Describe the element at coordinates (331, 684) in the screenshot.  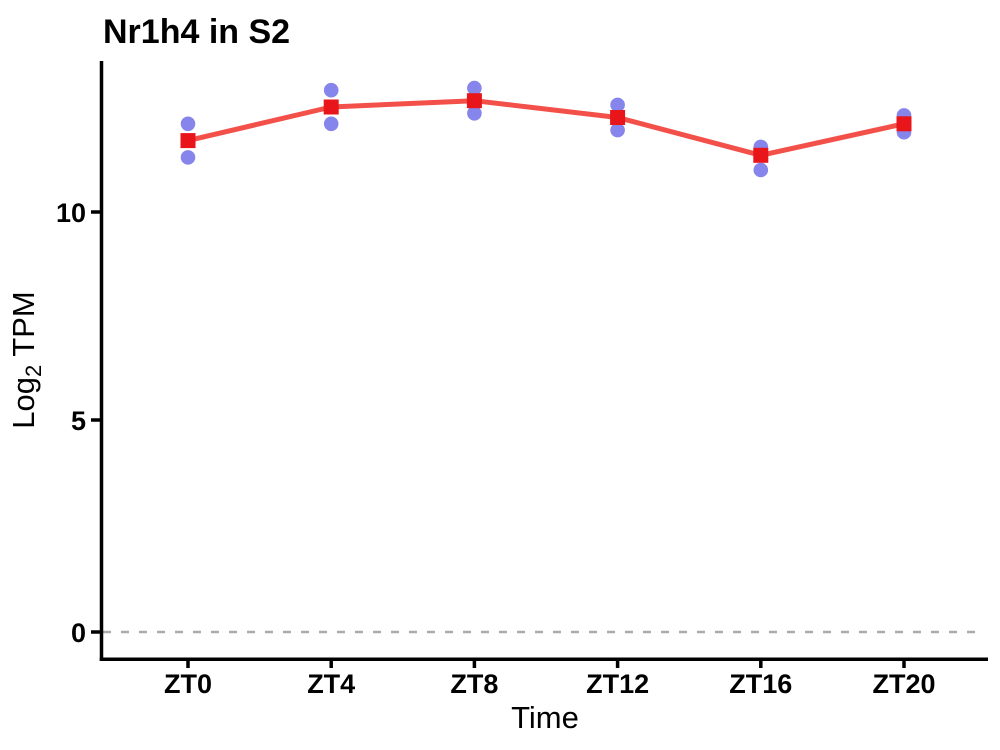
I see `x-tick-label-zt4: ZT4` at that location.